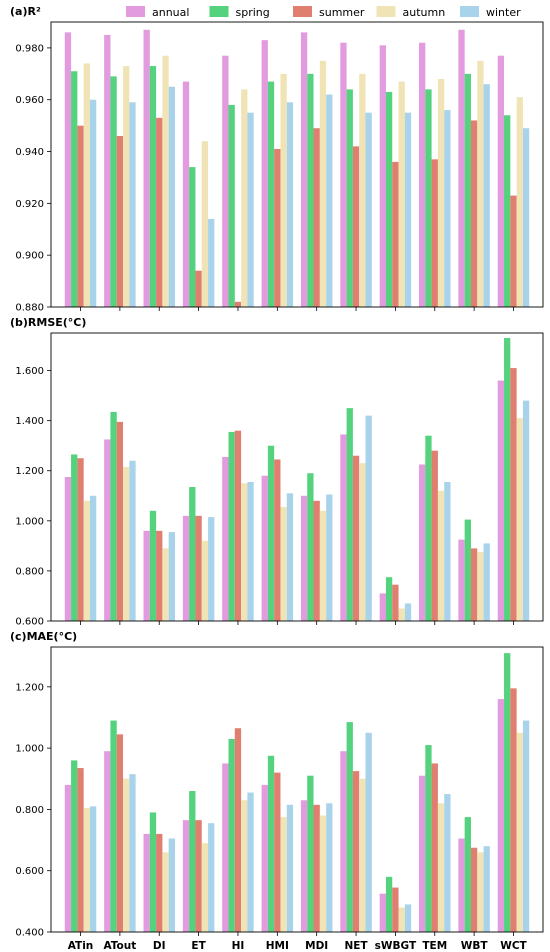  What do you see at coordinates (271, 194) in the screenshot?
I see `bar-spring-HMI` at bounding box center [271, 194].